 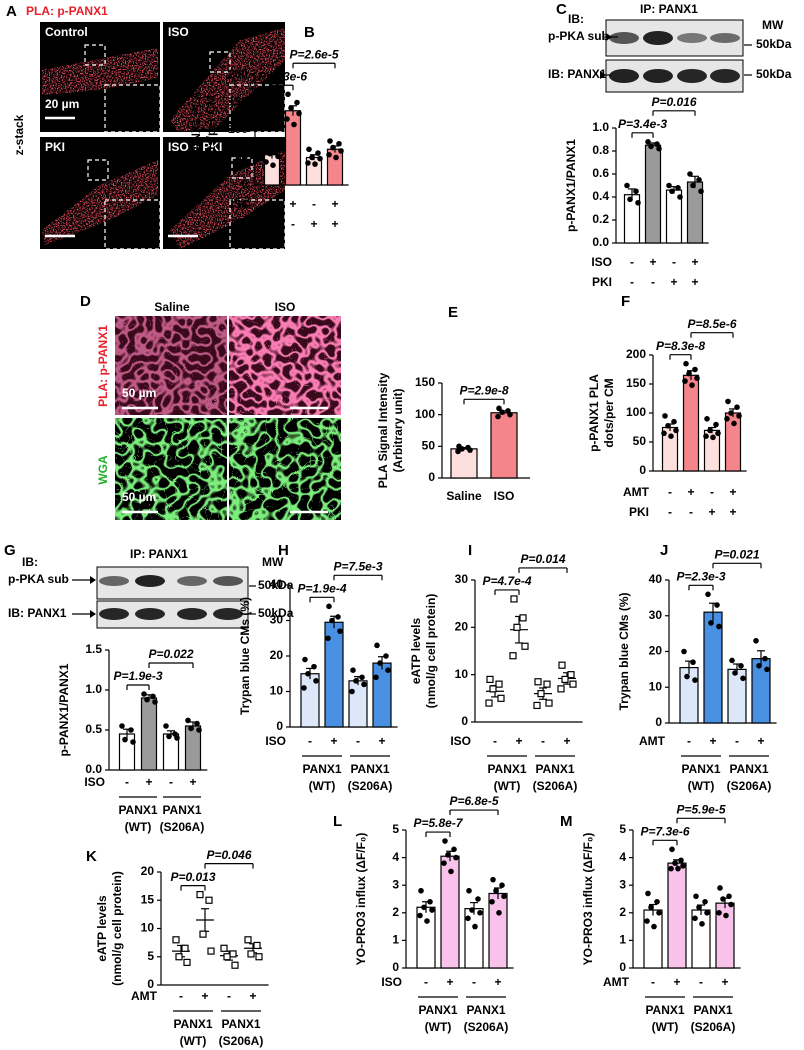 What do you see at coordinates (773, 25) in the screenshot?
I see `mw-label: MW` at bounding box center [773, 25].